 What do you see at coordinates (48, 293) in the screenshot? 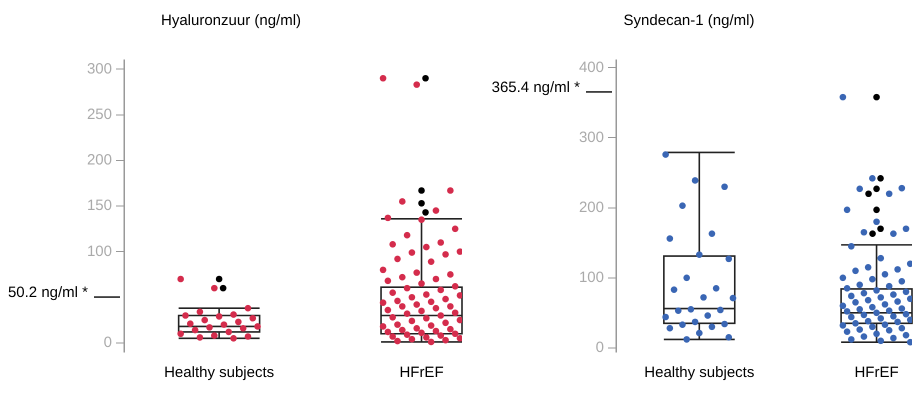
I see `ref-line-label: 50.2 ng/ml *` at bounding box center [48, 293].